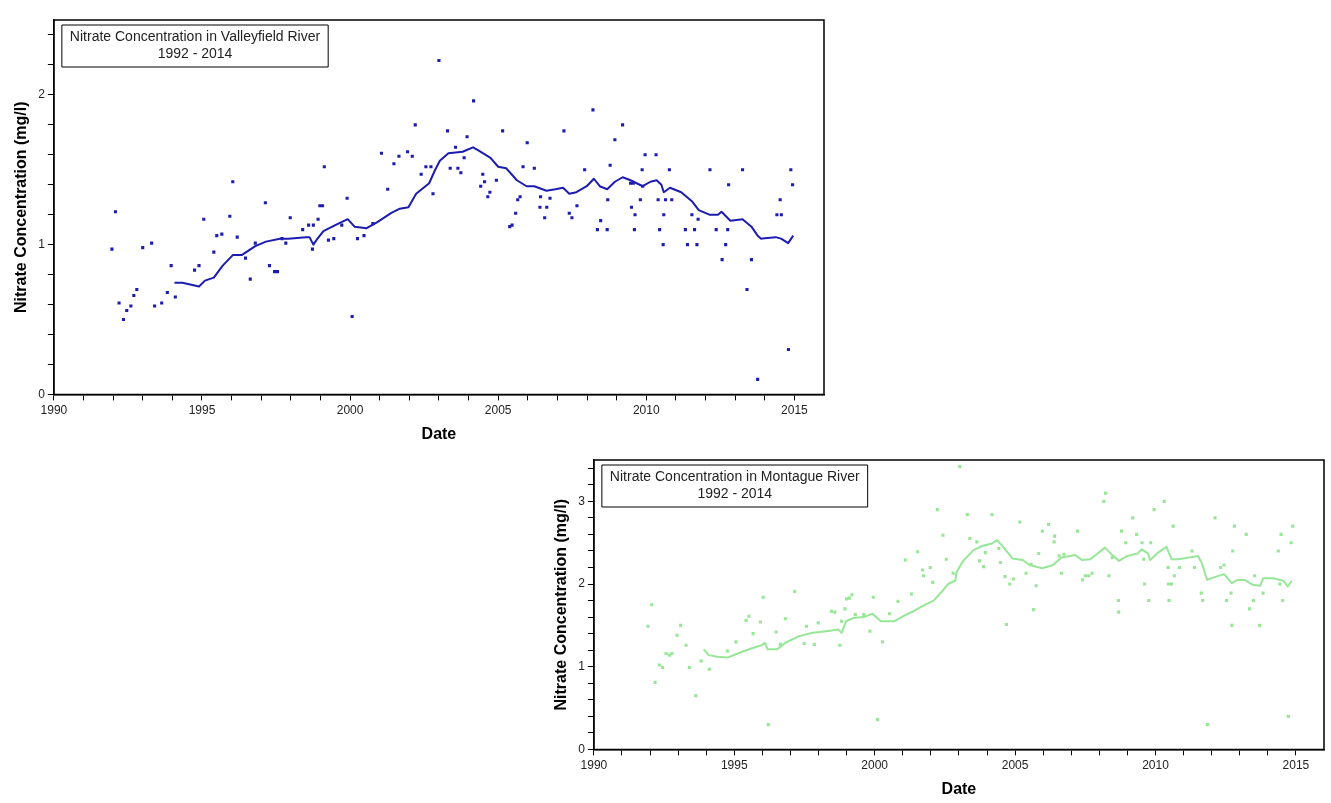  What do you see at coordinates (582, 500) in the screenshot?
I see `y-tick-label: 3` at bounding box center [582, 500].